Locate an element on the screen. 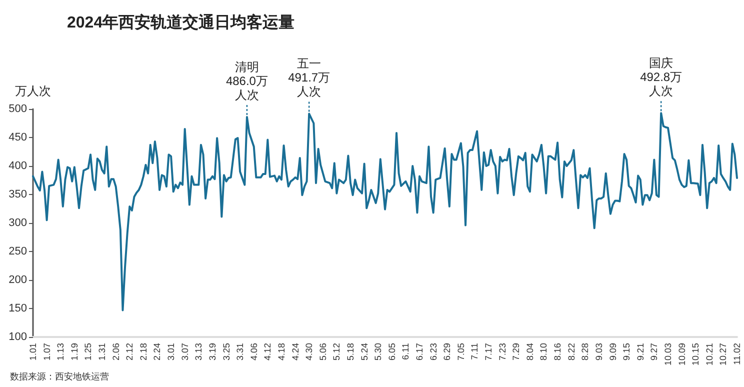  x-tick-label: 1.25 is located at coordinates (88, 352).